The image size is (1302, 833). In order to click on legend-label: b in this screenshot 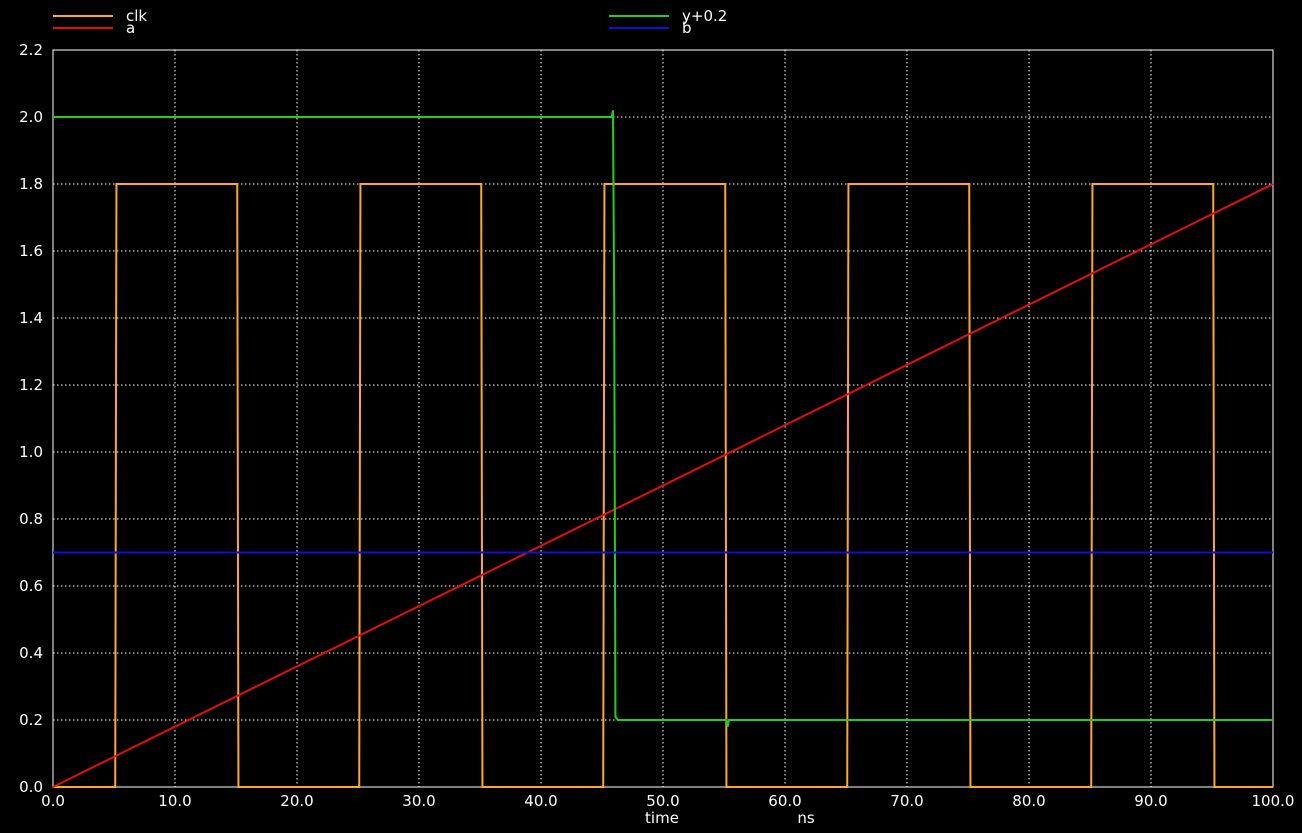, I will do `click(687, 28)`.